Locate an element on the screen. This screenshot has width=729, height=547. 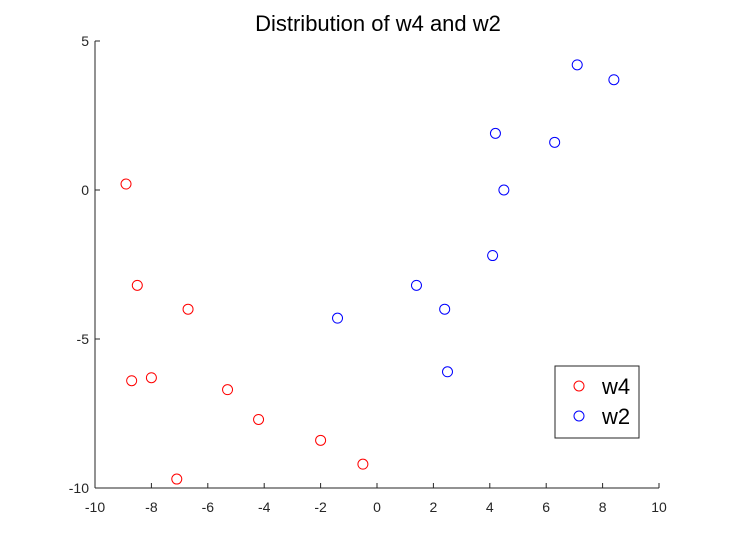
x-tick-label: 2 is located at coordinates (434, 507).